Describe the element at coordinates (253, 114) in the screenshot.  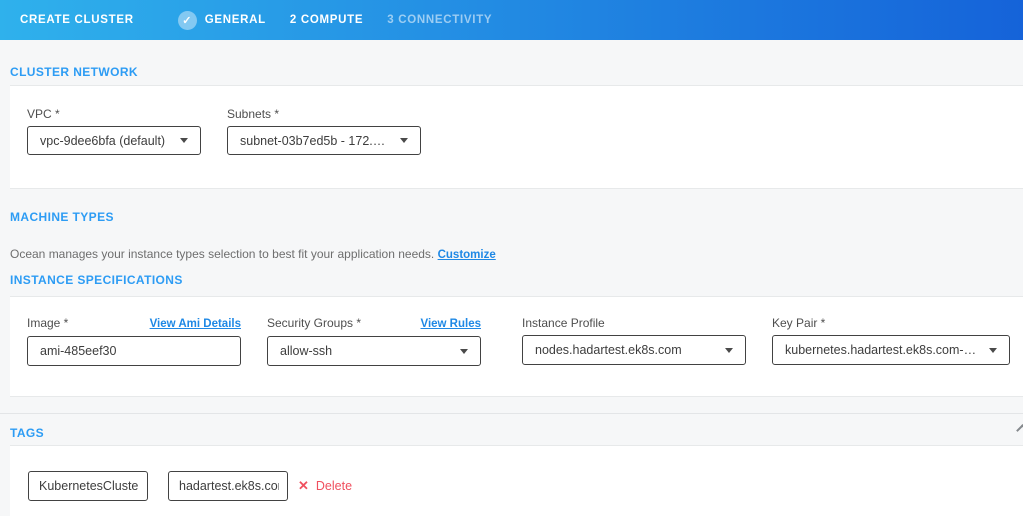
I see `subnets-label: Subnets *` at that location.